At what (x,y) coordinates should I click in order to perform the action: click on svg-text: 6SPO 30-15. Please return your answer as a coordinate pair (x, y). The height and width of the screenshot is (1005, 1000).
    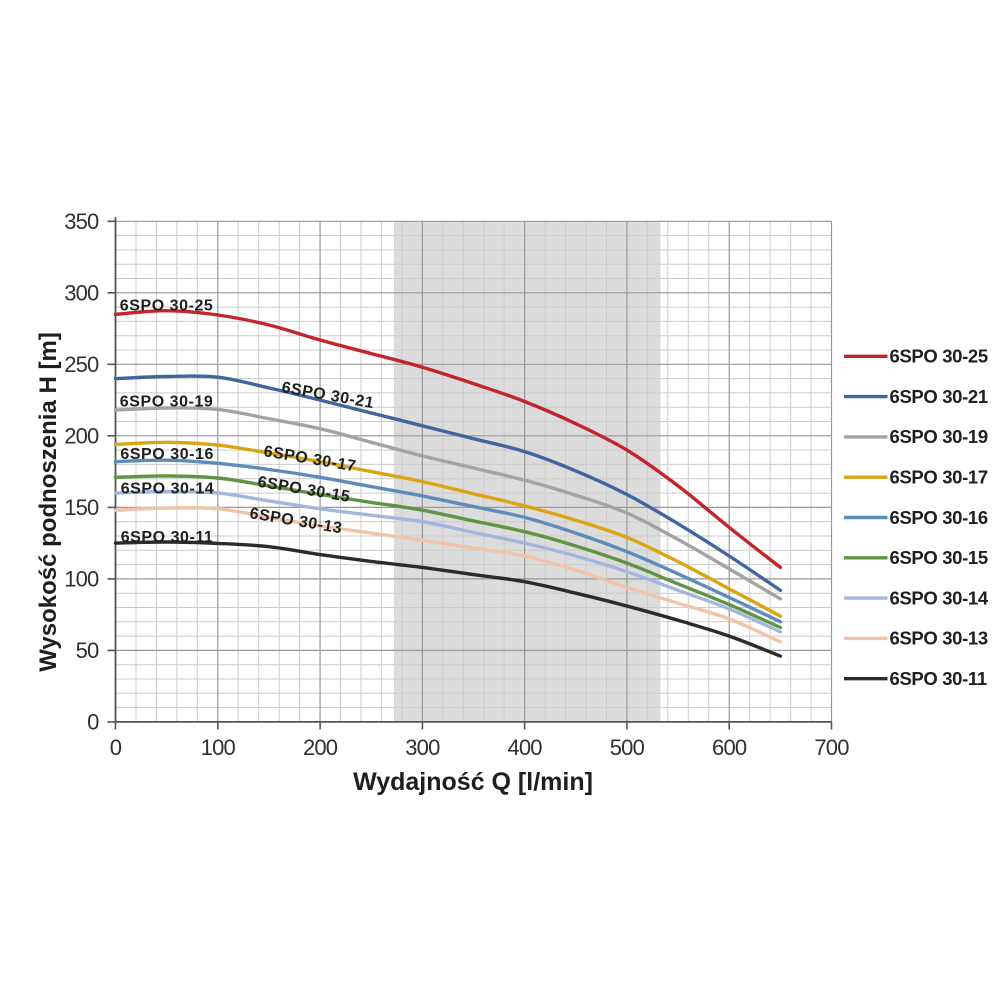
    Looking at the image, I should click on (939, 557).